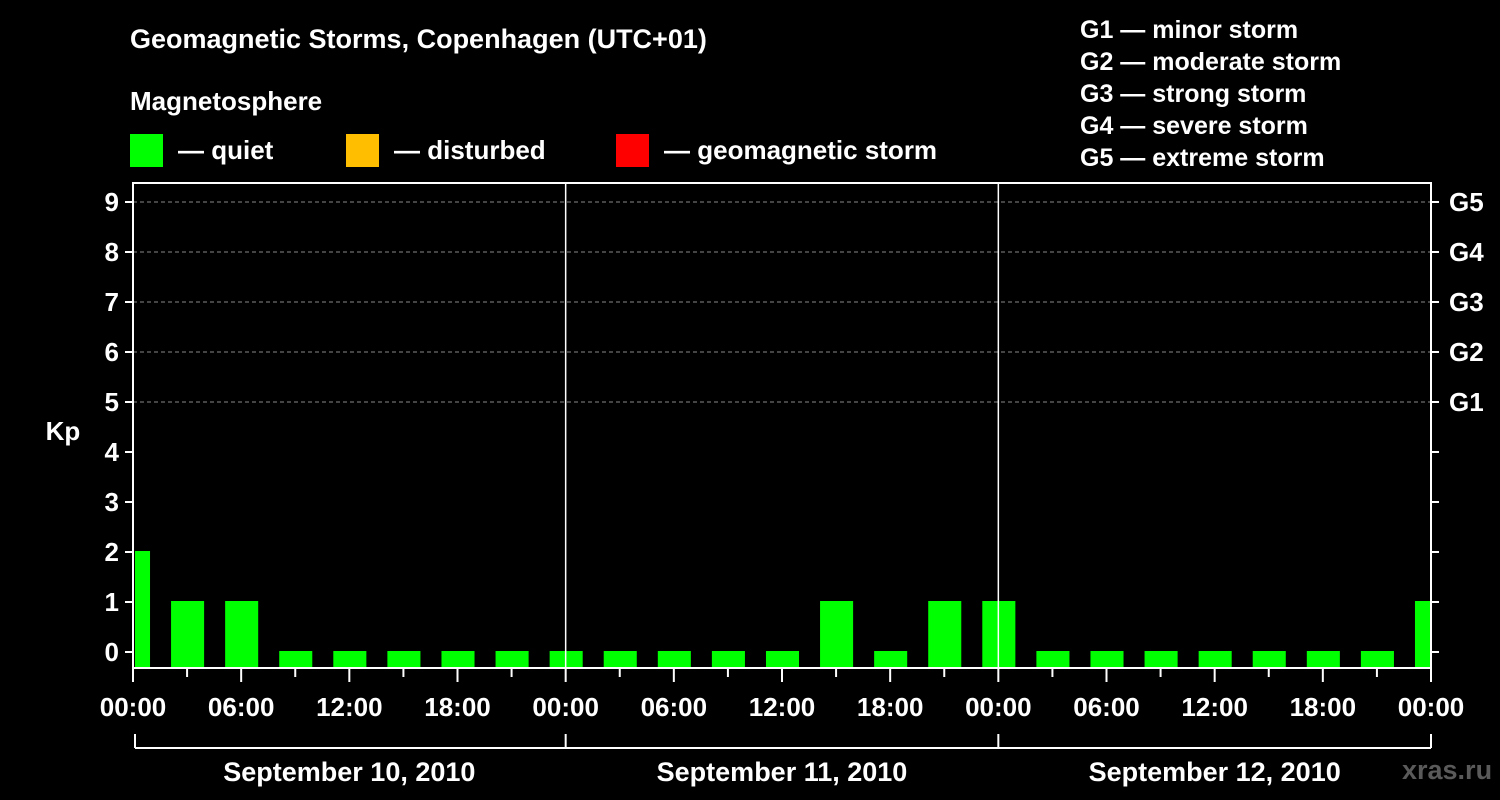  I want to click on g-axis-label: G2, so click(1466, 352).